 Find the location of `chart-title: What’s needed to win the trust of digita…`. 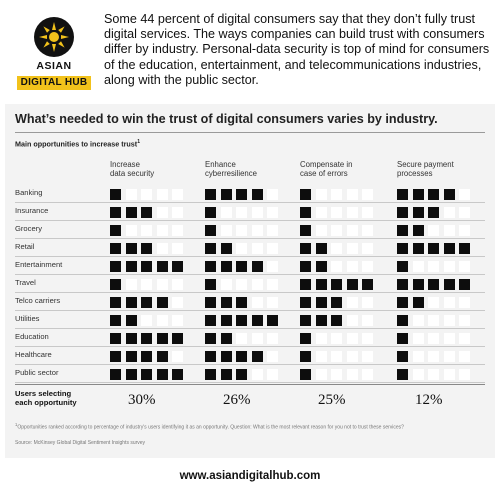

chart-title: What’s needed to win the trust of digita… is located at coordinates (226, 119).